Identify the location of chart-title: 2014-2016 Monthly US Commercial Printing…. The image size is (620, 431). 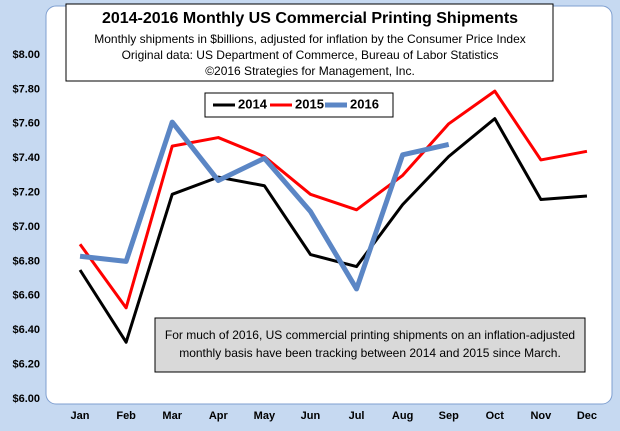
(310, 18).